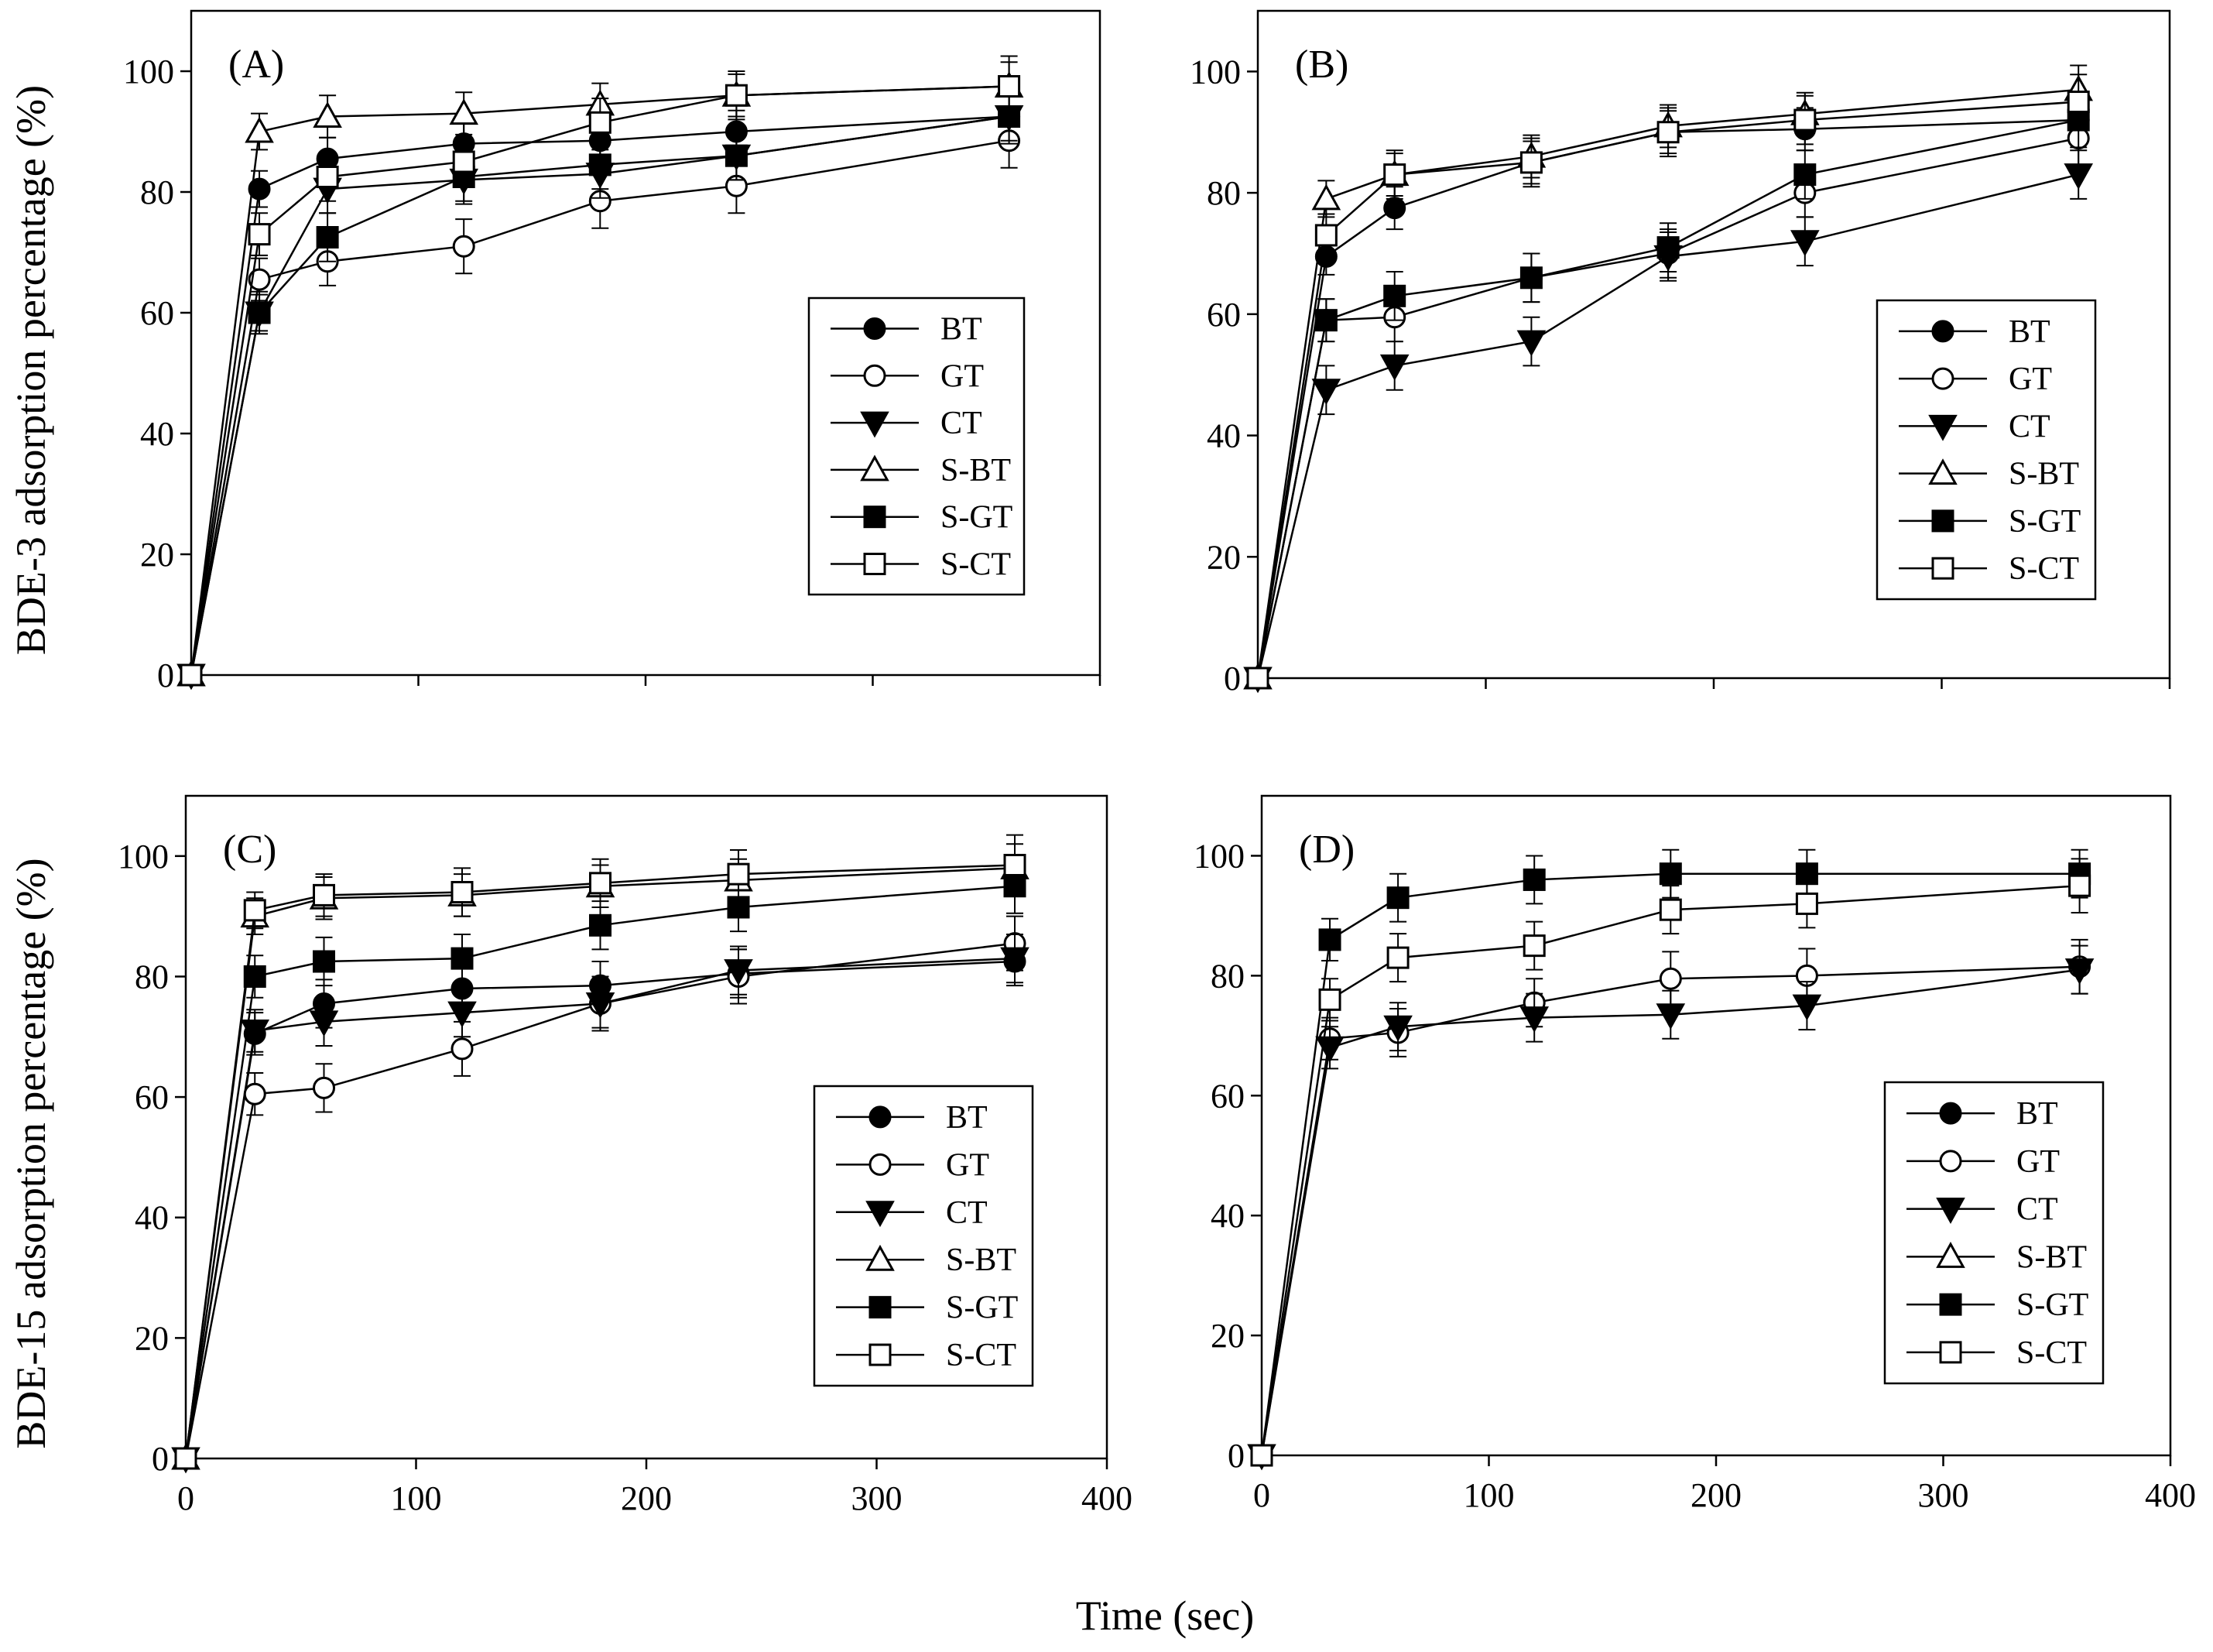 This screenshot has width=2213, height=1652. Describe the element at coordinates (249, 850) in the screenshot. I see `panel-label: (C)` at that location.